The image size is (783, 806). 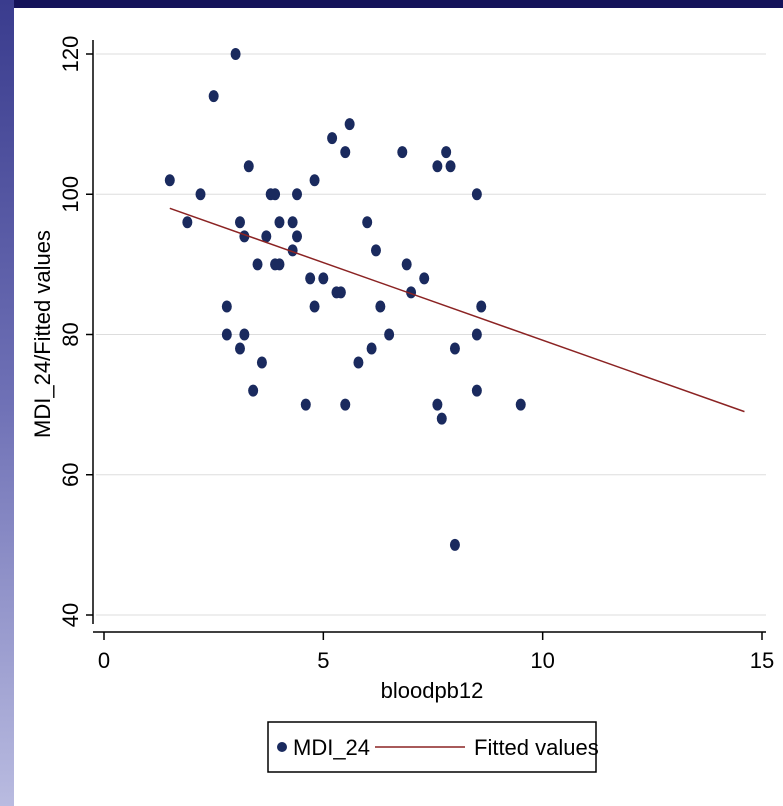 What do you see at coordinates (542, 660) in the screenshot?
I see `x-tick-label-10: 10` at bounding box center [542, 660].